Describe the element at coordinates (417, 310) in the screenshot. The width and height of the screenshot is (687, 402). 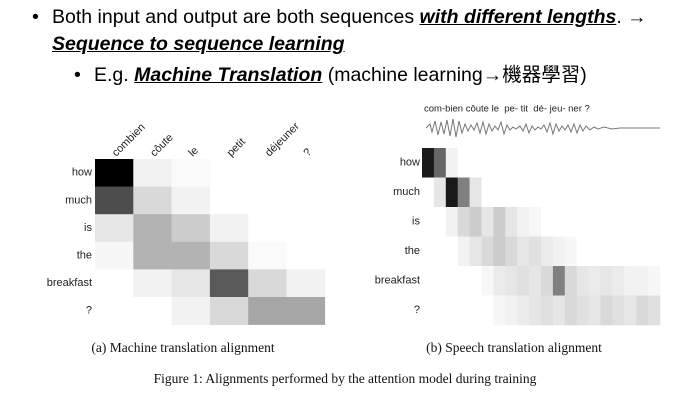
I see `row-label: ?` at that location.